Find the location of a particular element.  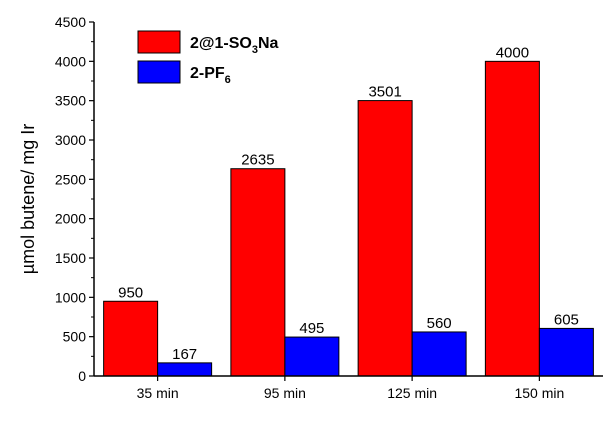

data-label: 495 is located at coordinates (311, 328).